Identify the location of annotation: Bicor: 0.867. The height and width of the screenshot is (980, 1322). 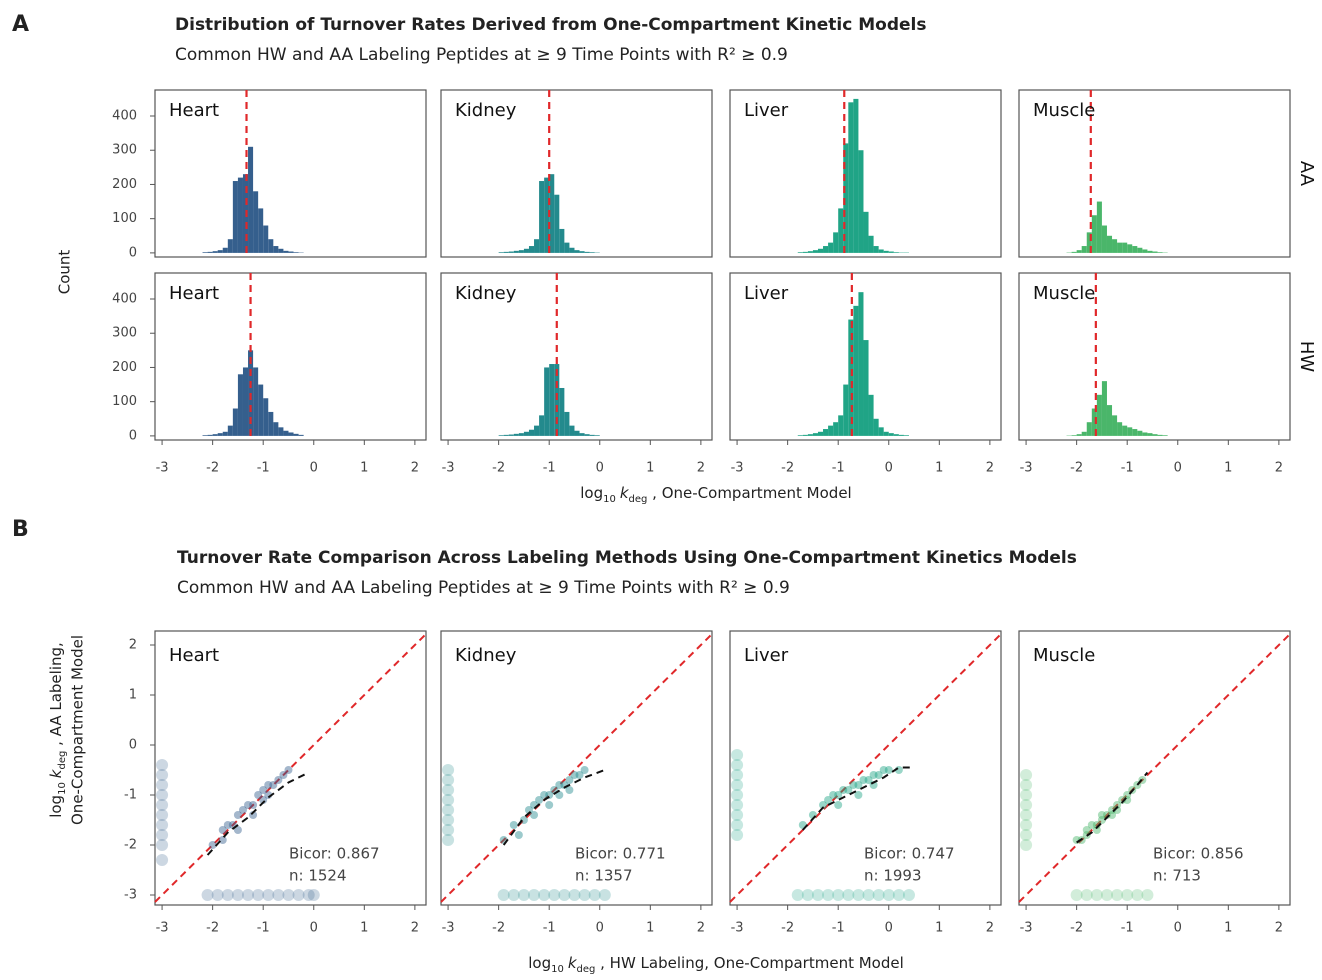
(334, 854).